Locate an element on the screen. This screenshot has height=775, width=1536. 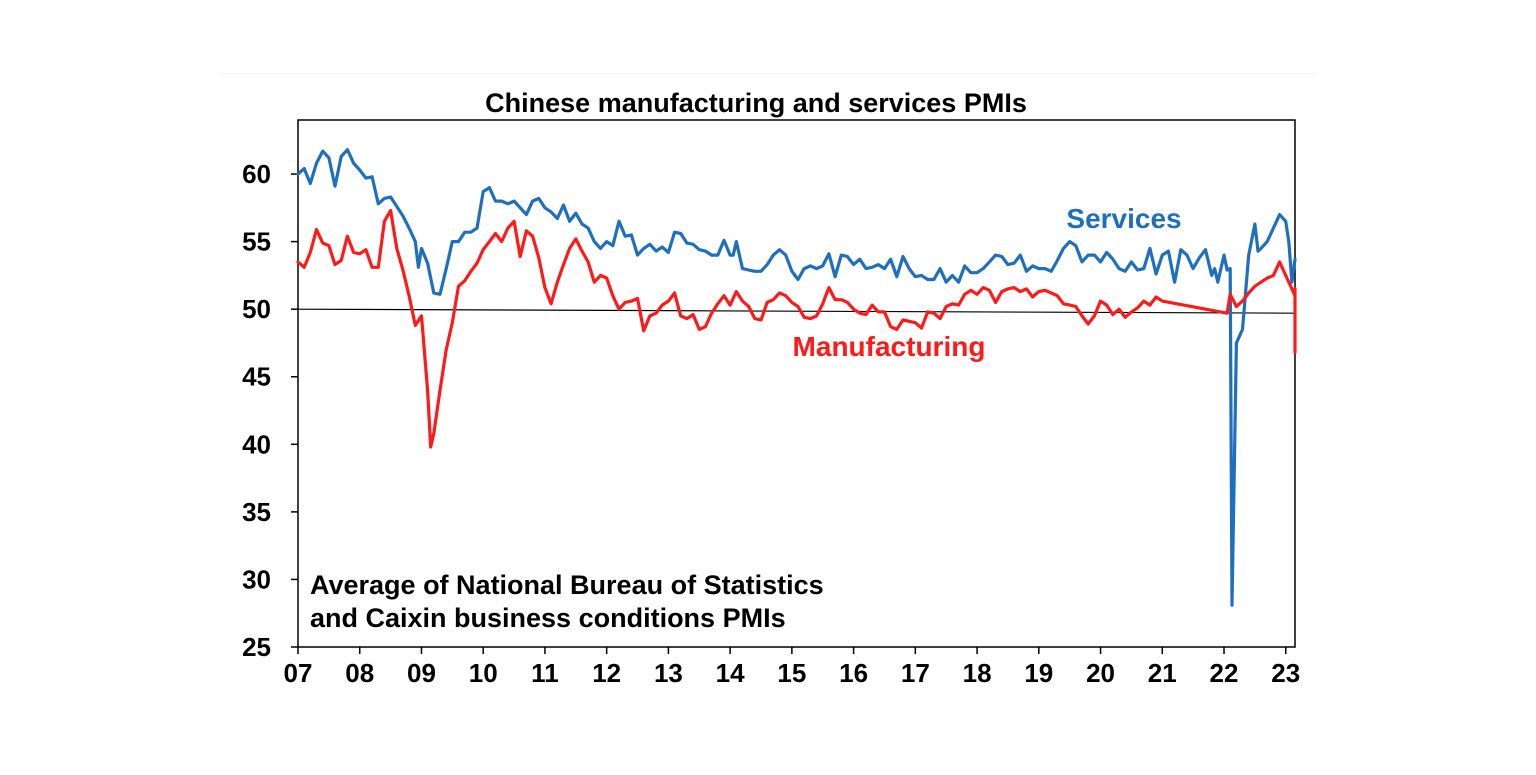
x-tick-label: 13 is located at coordinates (668, 673).